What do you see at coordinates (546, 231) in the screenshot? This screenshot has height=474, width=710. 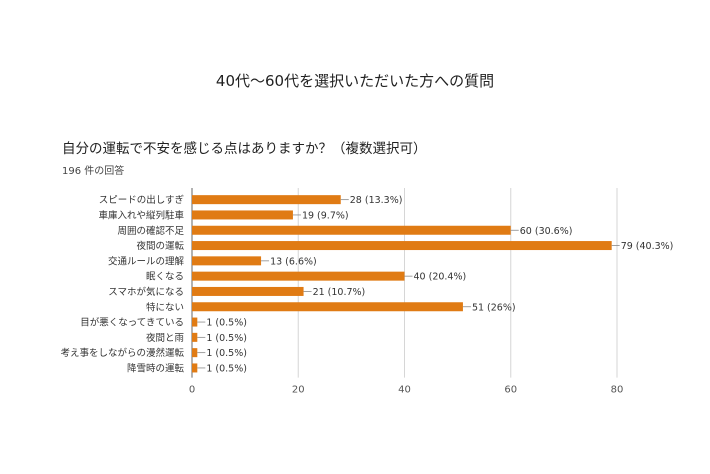 I see `data-label: 60 (30.6%)` at bounding box center [546, 231].